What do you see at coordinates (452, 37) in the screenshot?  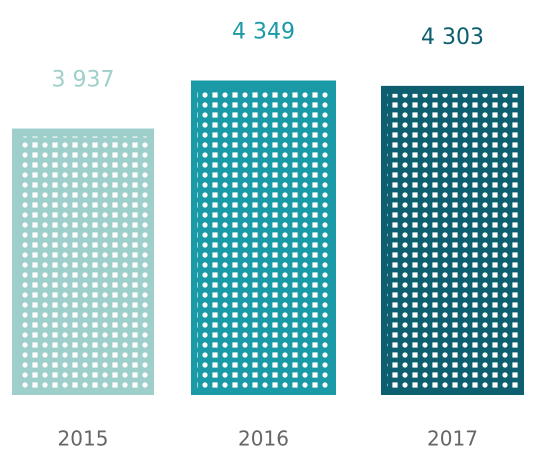 I see `value-label: 4 303` at bounding box center [452, 37].